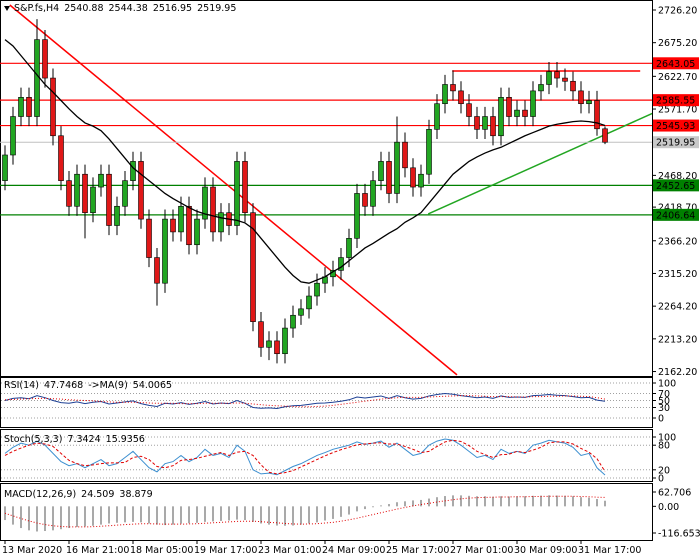 This screenshot has height=560, width=700. Describe the element at coordinates (128, 8) in the screenshot. I see `header-part: 2544.38` at that location.